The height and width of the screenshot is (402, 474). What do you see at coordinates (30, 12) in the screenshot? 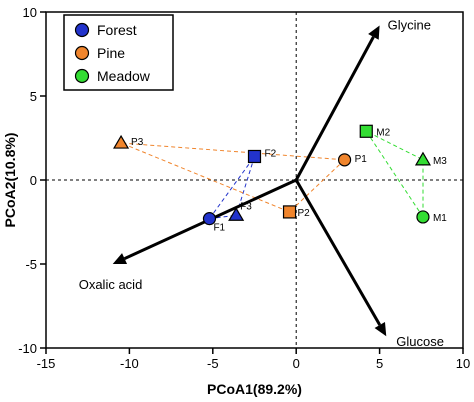
I see `y-tick-label: 10` at bounding box center [30, 12].